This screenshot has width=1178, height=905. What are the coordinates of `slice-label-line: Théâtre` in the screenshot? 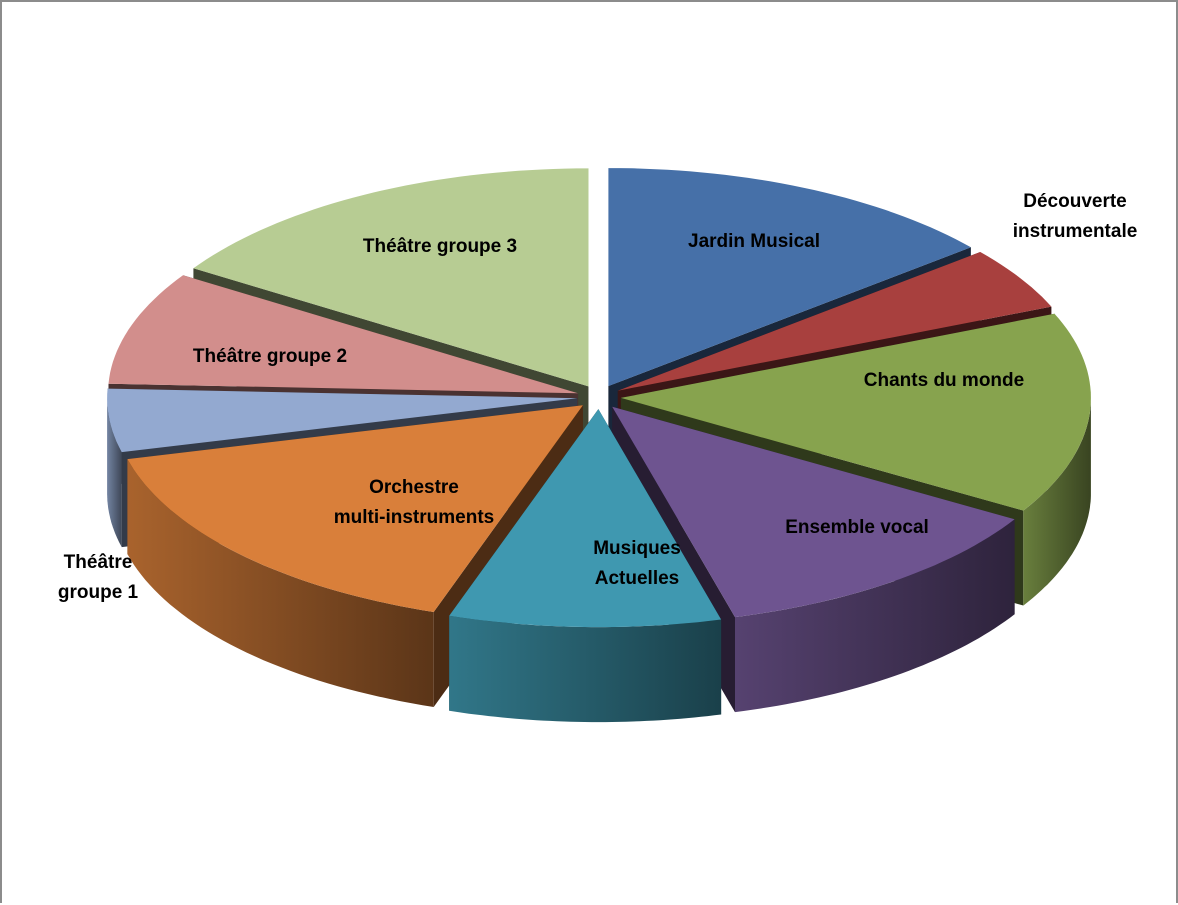 It's located at (98, 562).